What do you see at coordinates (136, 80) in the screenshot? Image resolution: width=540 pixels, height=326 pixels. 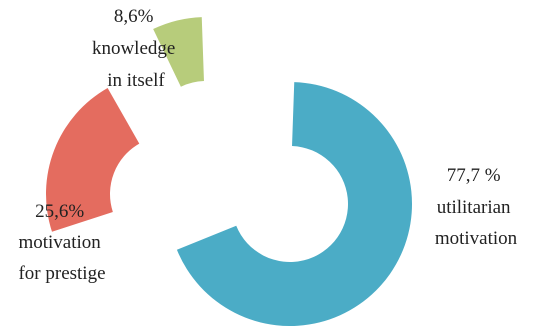 I see `slice-label-knowledge-line2: in itself` at bounding box center [136, 80].